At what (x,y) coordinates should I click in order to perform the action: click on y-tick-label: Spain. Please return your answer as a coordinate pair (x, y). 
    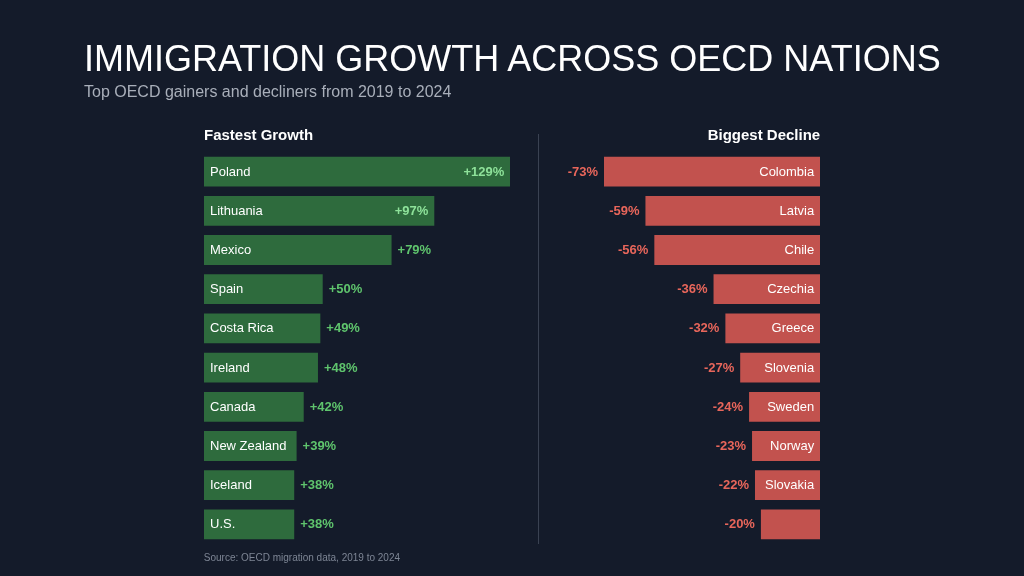
    Looking at the image, I should click on (226, 289).